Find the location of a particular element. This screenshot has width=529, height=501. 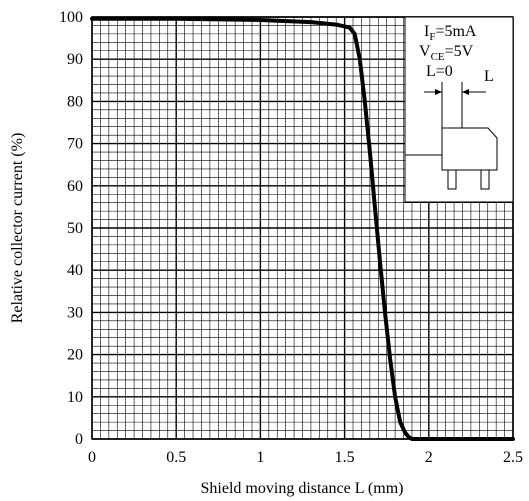

y-tick-label: 30 is located at coordinates (75, 312).